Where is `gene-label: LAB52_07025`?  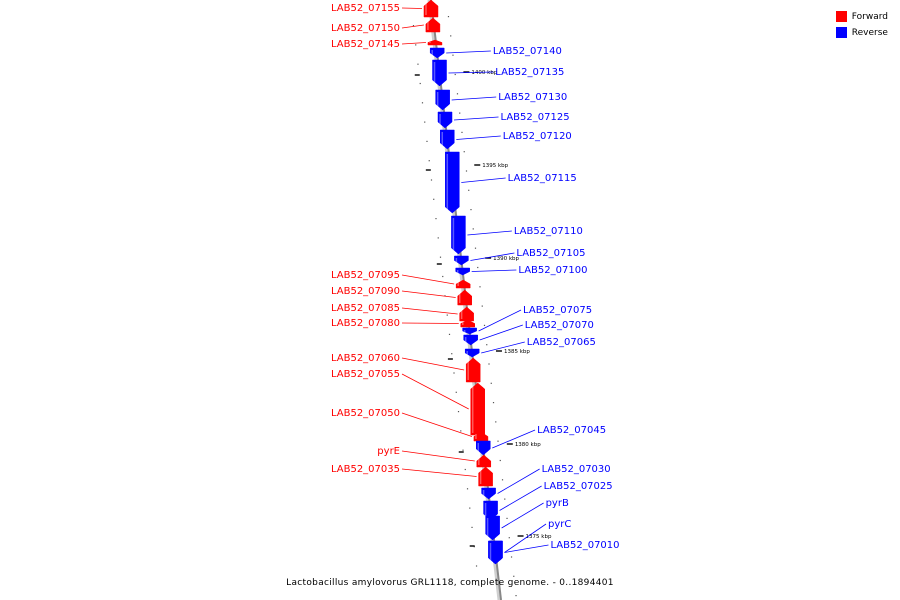
gene-label: LAB52_07025 is located at coordinates (578, 486).